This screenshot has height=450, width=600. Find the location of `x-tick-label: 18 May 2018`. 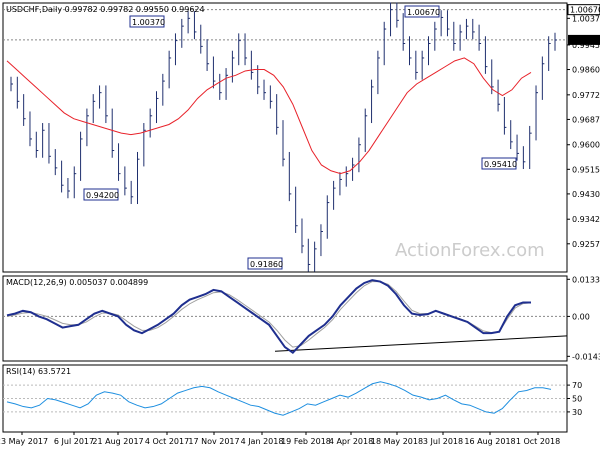

x-tick-label: 18 May 2018 is located at coordinates (397, 441).